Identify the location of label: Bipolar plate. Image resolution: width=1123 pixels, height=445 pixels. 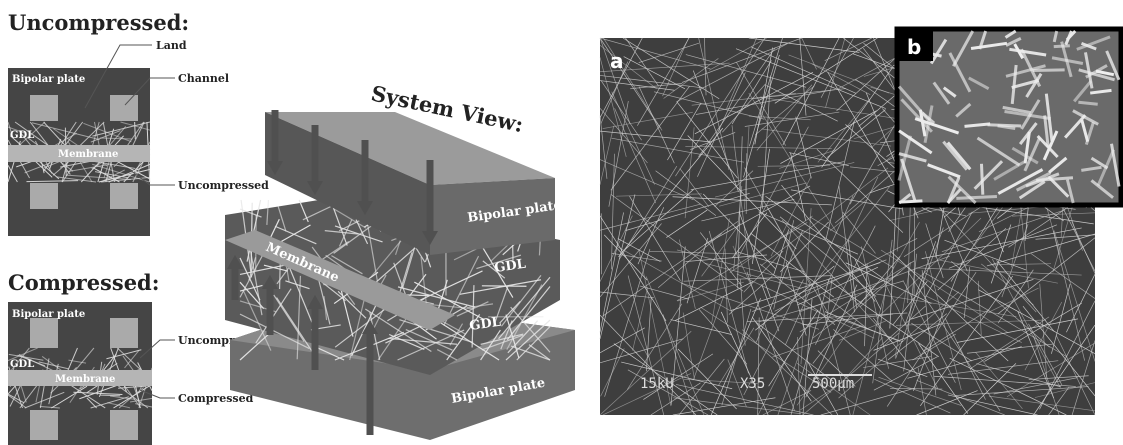
(48, 314).